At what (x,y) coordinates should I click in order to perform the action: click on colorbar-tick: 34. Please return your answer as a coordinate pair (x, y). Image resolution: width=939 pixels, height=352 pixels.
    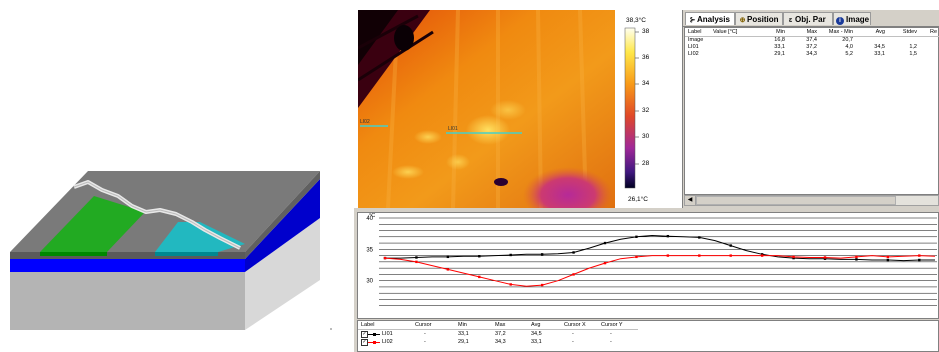
    Looking at the image, I should click on (646, 83).